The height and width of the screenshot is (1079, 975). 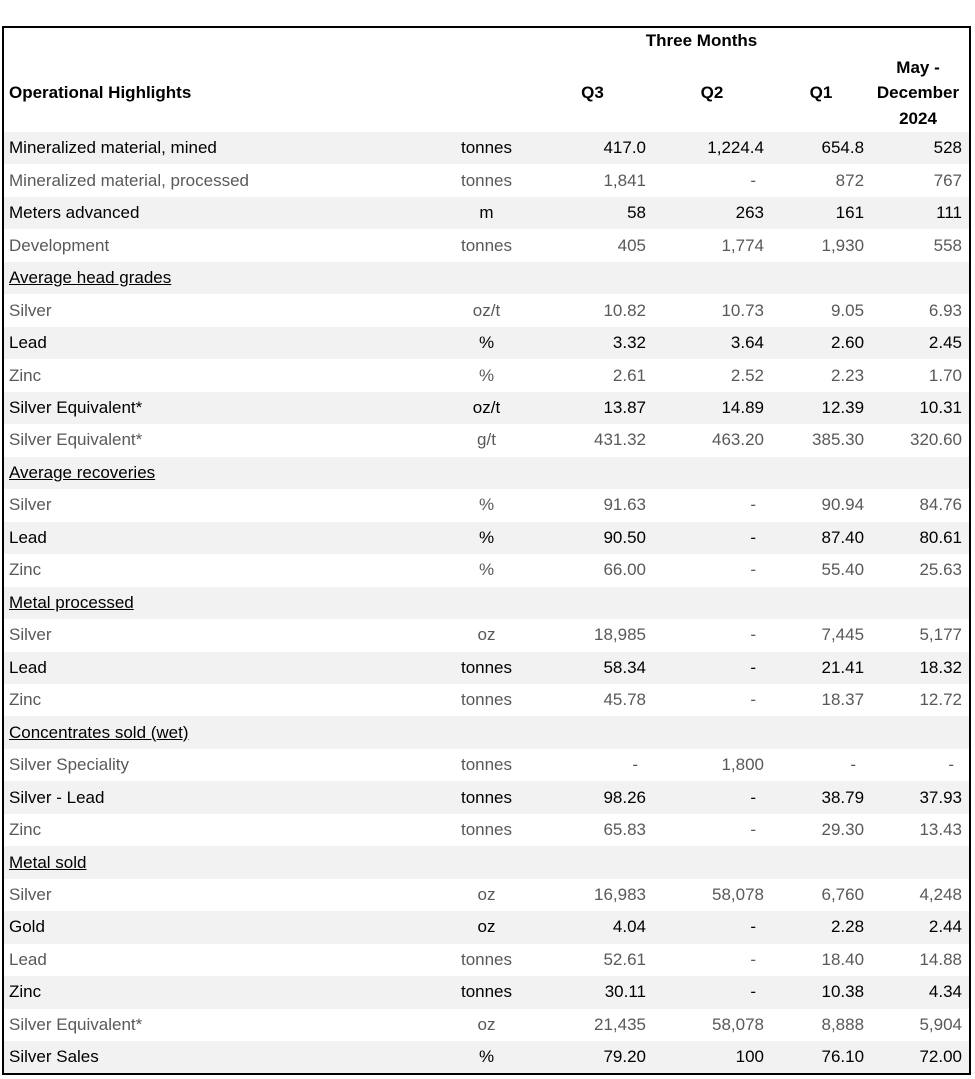 What do you see at coordinates (624, 537) in the screenshot?
I see `value-q3: 90.50` at bounding box center [624, 537].